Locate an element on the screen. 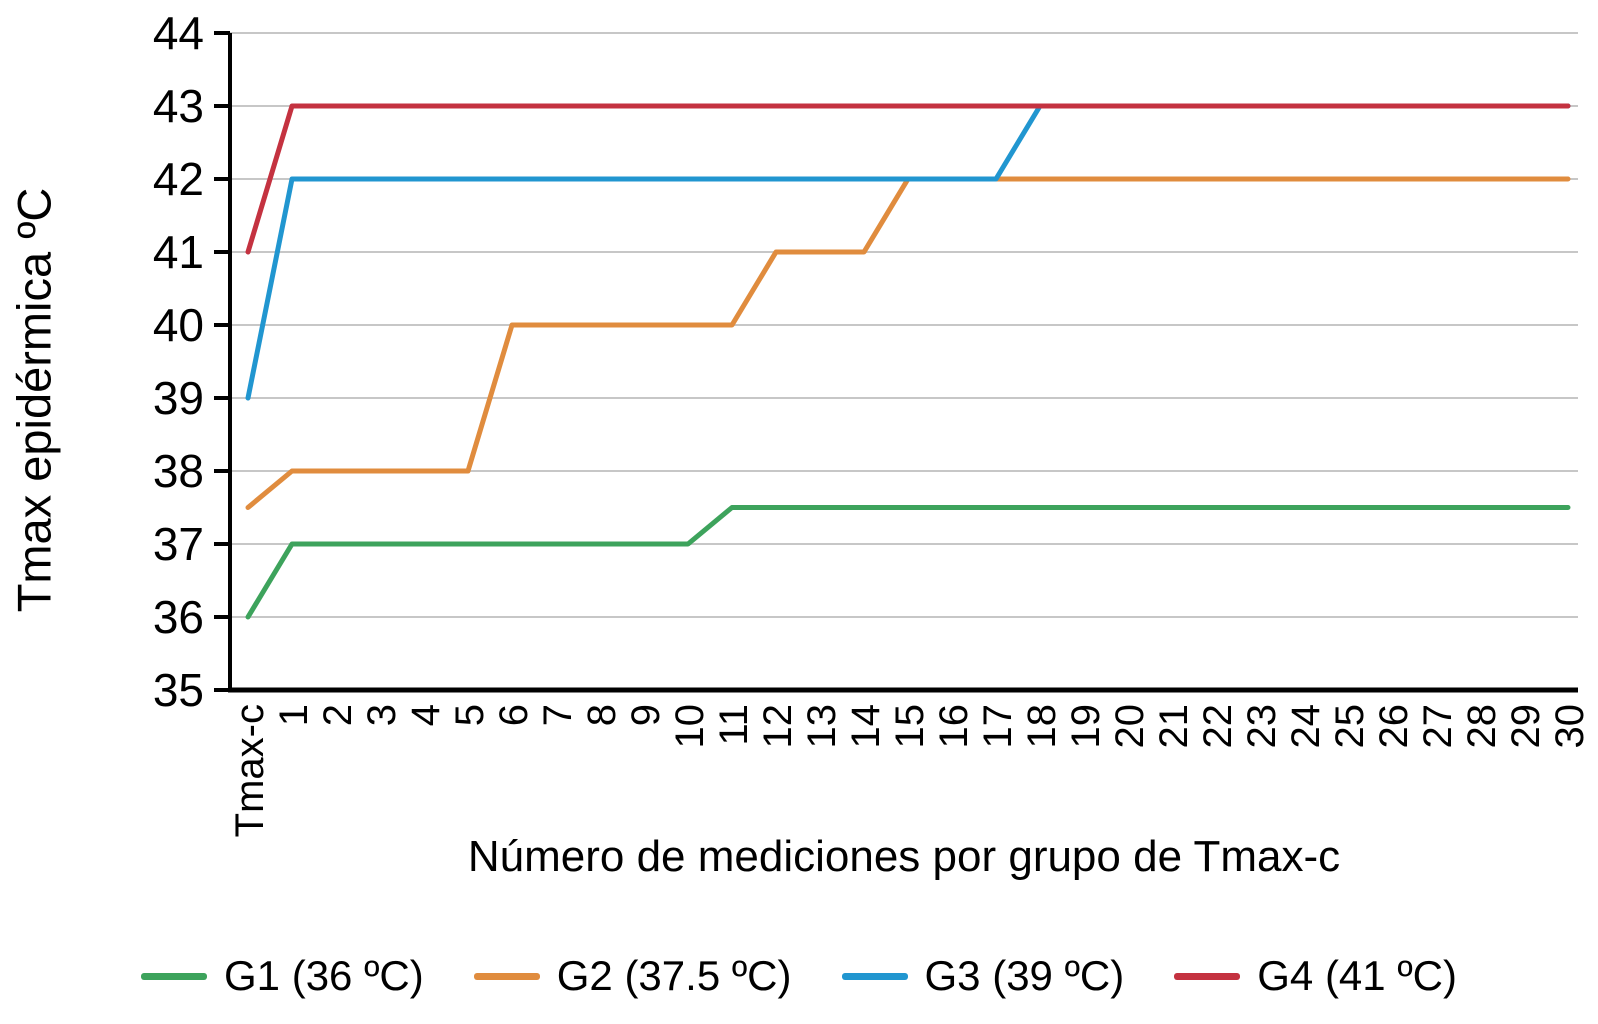  x-tick-label: 5 is located at coordinates (470, 715).